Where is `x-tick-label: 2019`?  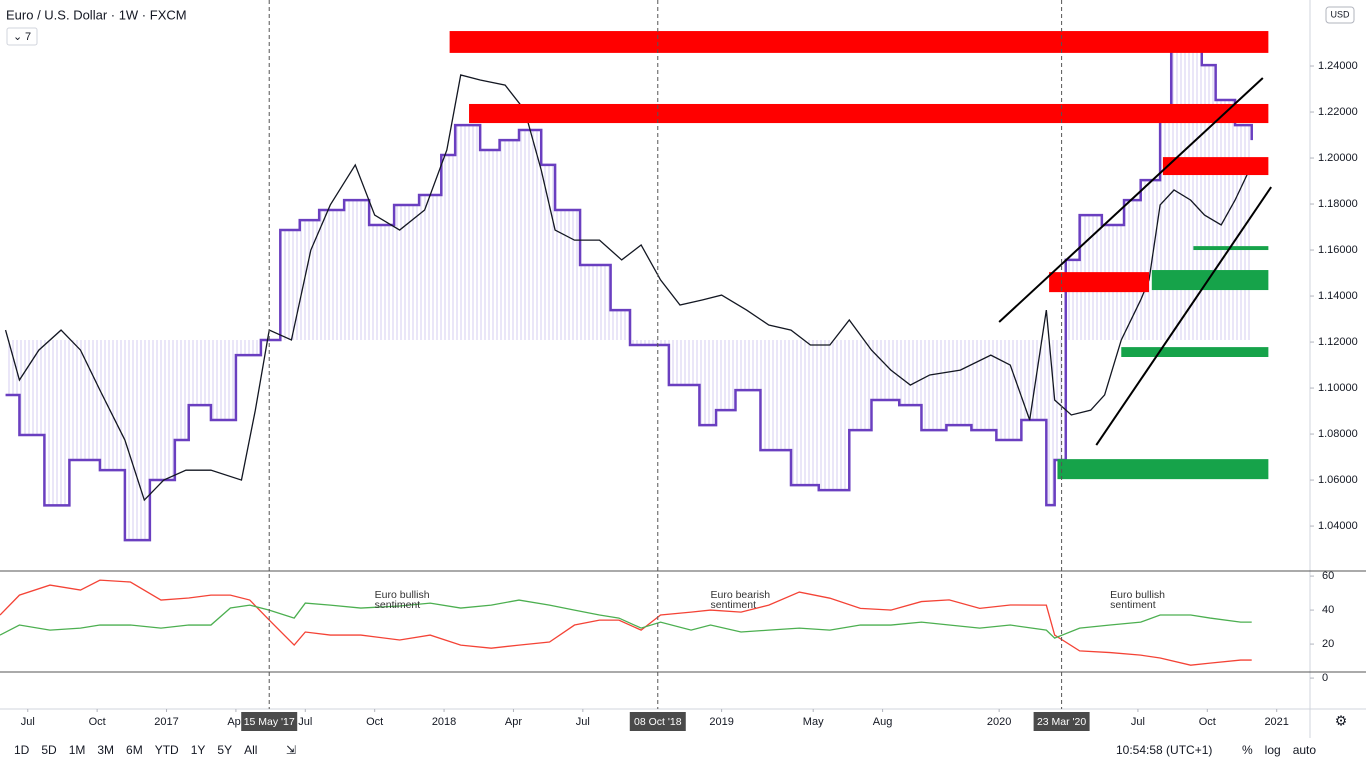 x-tick-label: 2019 is located at coordinates (721, 722).